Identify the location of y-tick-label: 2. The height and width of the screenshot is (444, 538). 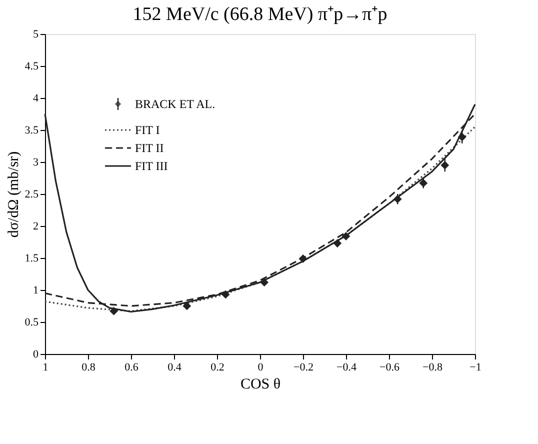
(35, 226).